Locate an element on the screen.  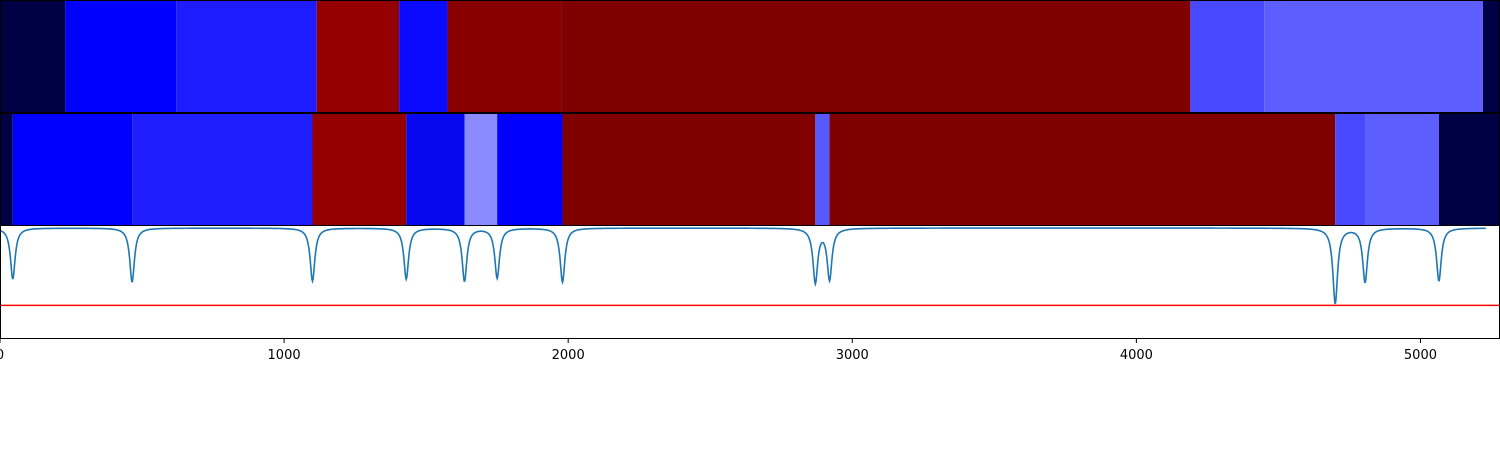
x-tick-label-2: 2000 is located at coordinates (568, 355).